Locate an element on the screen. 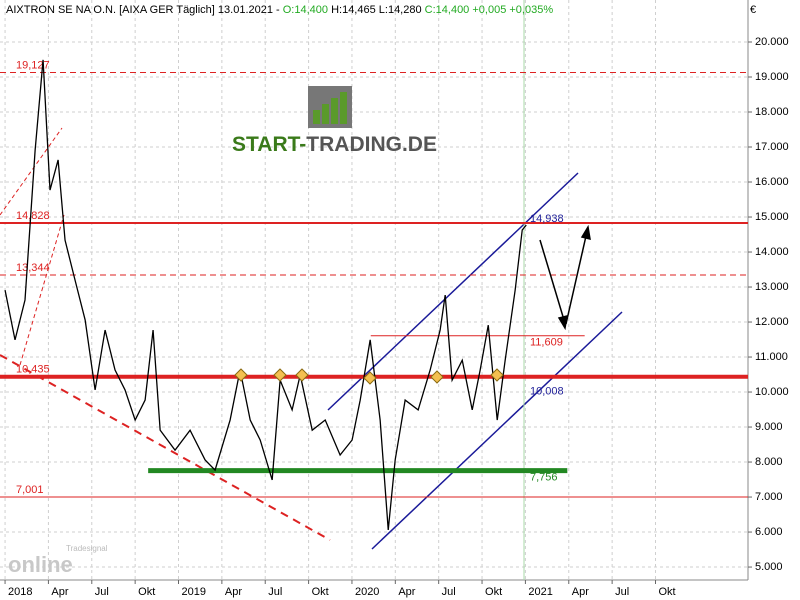 The width and height of the screenshot is (800, 600). level-label: 14,828 is located at coordinates (33, 216).